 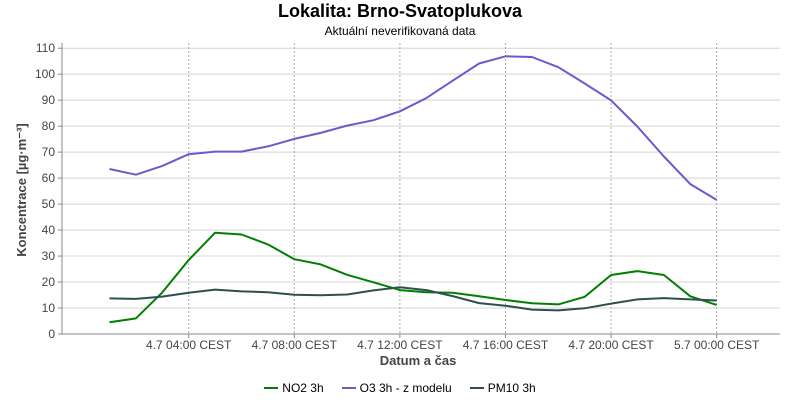 I want to click on x-tick-label: 4.7 16:00 CEST, so click(x=506, y=345).